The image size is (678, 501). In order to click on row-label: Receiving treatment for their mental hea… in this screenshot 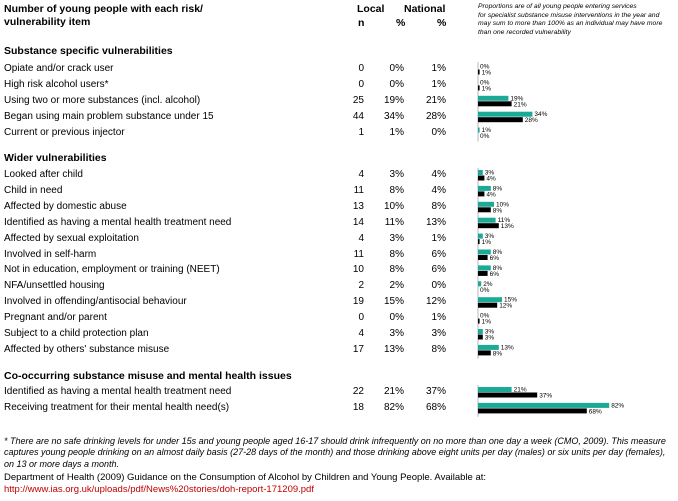, I will do `click(117, 407)`.